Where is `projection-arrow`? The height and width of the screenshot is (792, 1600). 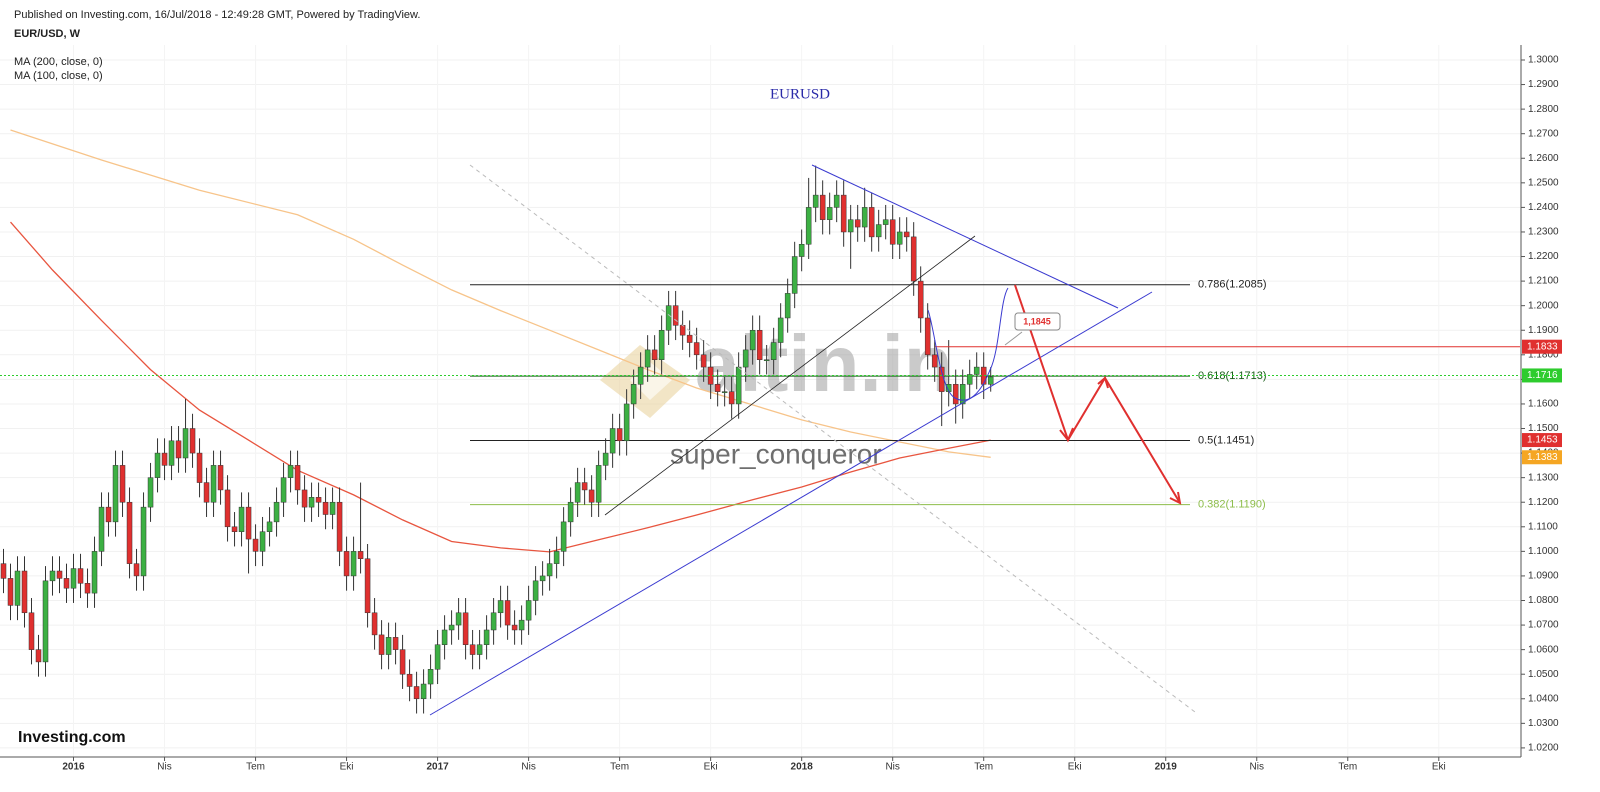
projection-arrow is located at coordinates (1097, 394).